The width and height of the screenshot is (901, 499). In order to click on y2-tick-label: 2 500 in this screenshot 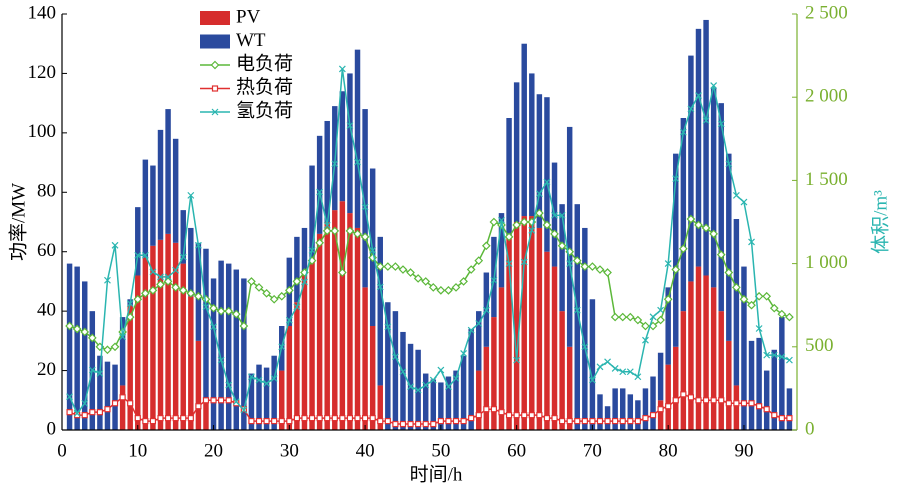, I will do `click(826, 12)`.